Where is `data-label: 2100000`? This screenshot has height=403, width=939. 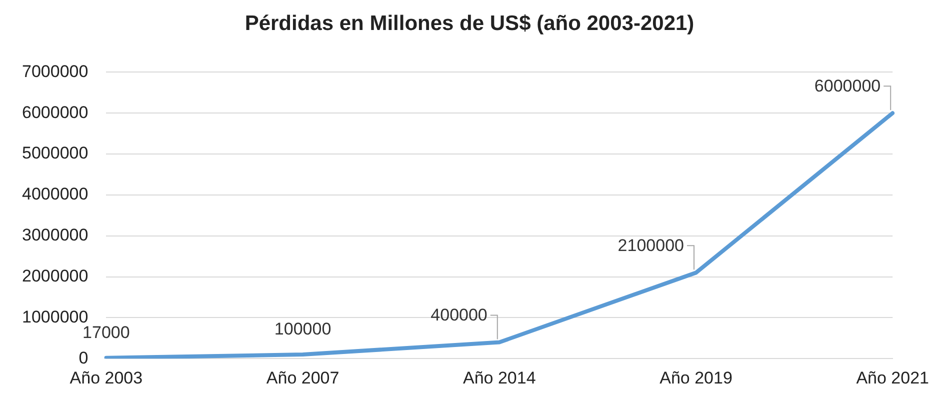
data-label: 2100000 is located at coordinates (651, 245).